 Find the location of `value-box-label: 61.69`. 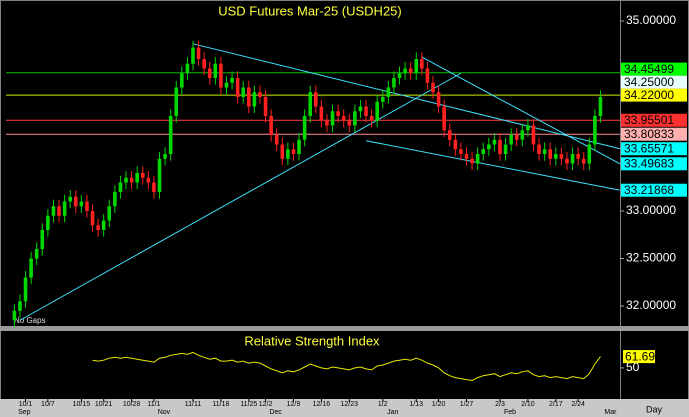

value-box-label: 61.69 is located at coordinates (640, 356).